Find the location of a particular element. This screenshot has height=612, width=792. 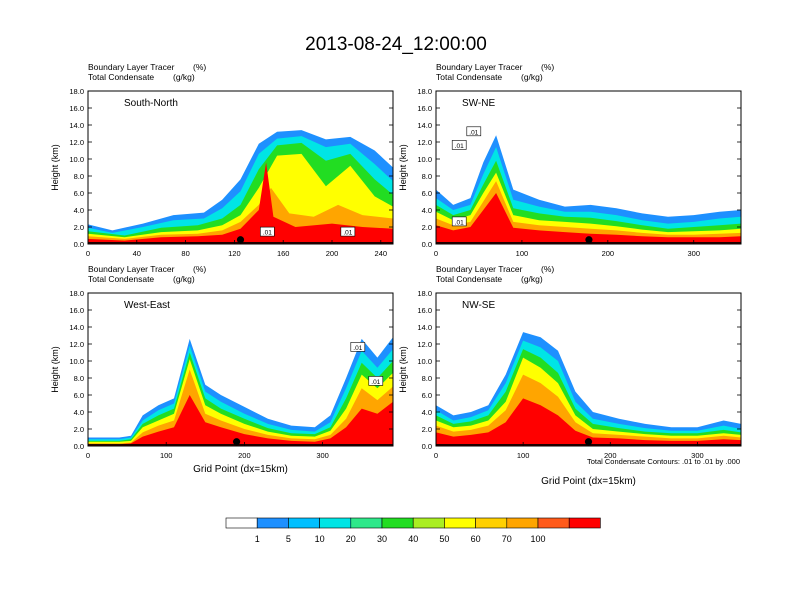

x-tick-label: 40 is located at coordinates (137, 253).